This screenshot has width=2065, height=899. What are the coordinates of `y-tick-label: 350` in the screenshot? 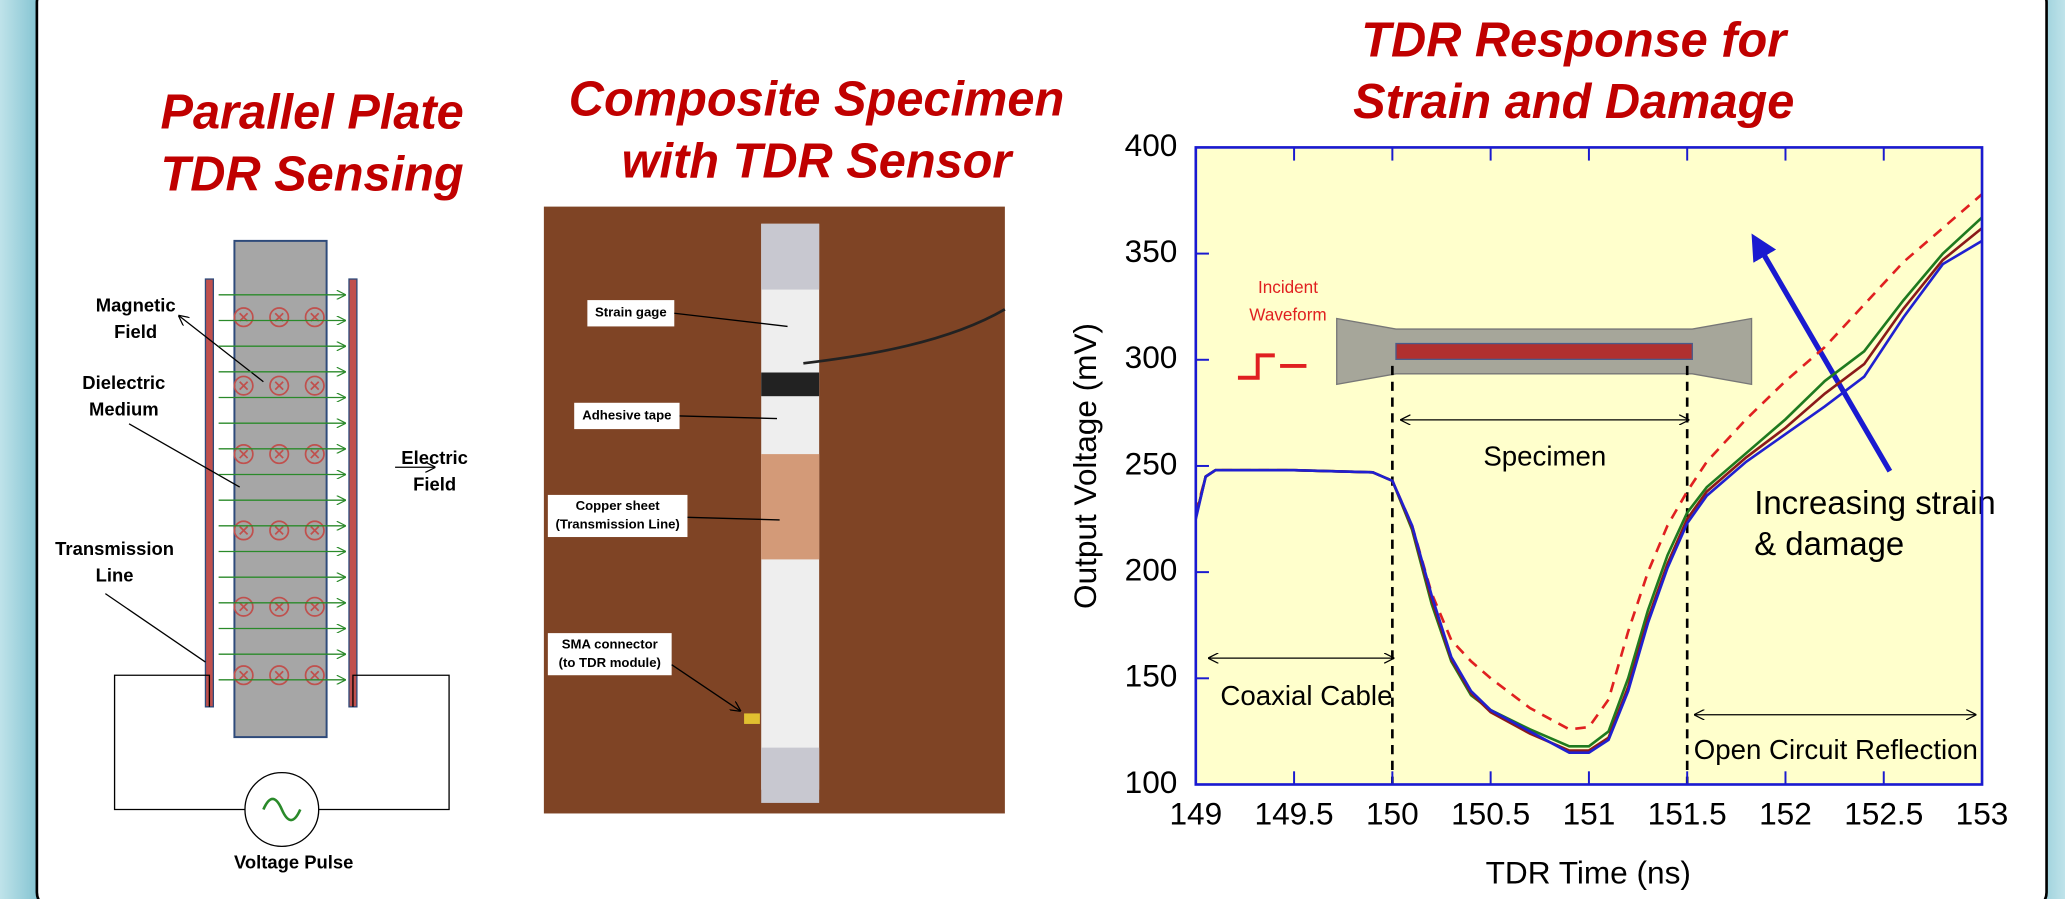 It's located at (1151, 251).